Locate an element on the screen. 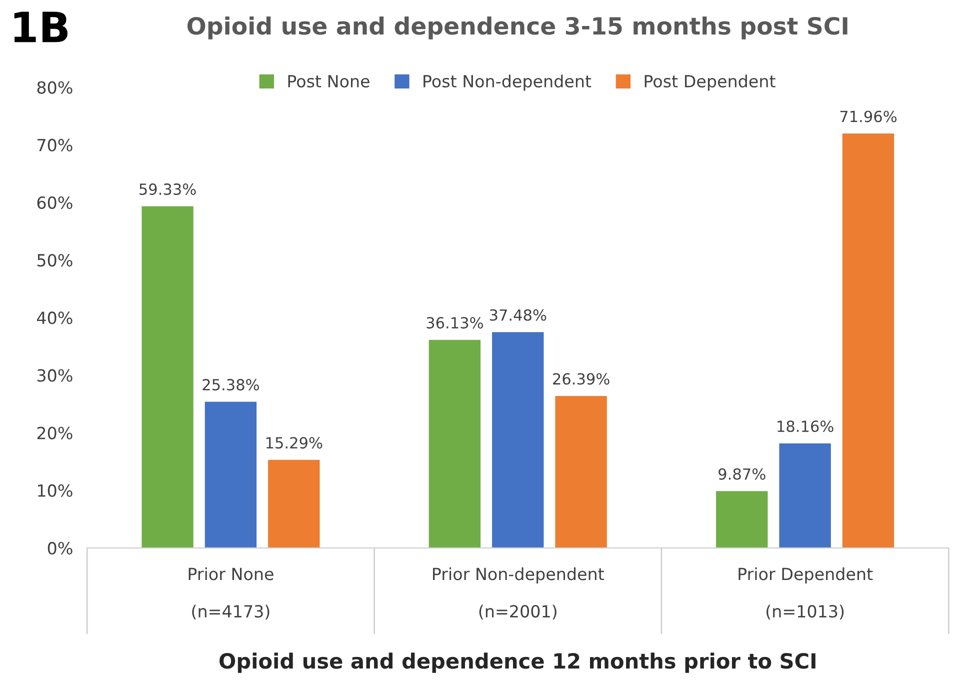  data-label: 36.13% is located at coordinates (454, 323).